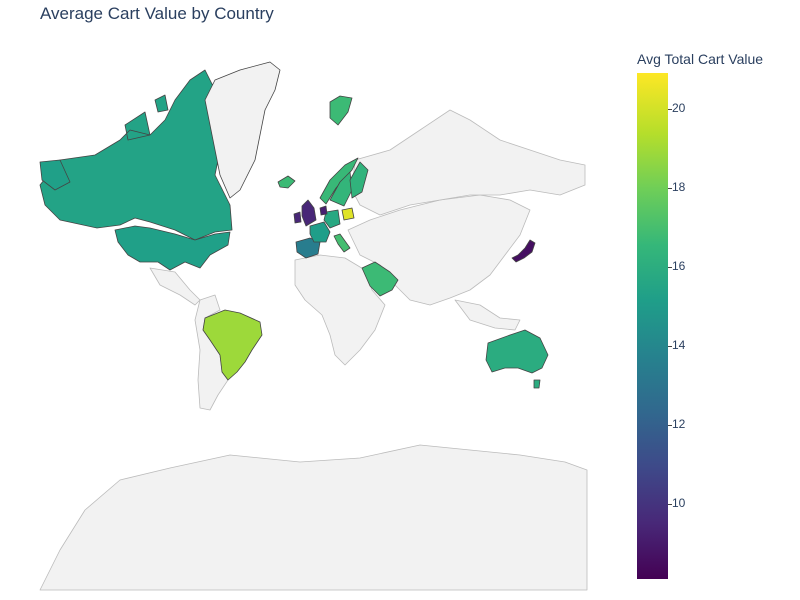  I want to click on region-united-kingdom, so click(309, 213).